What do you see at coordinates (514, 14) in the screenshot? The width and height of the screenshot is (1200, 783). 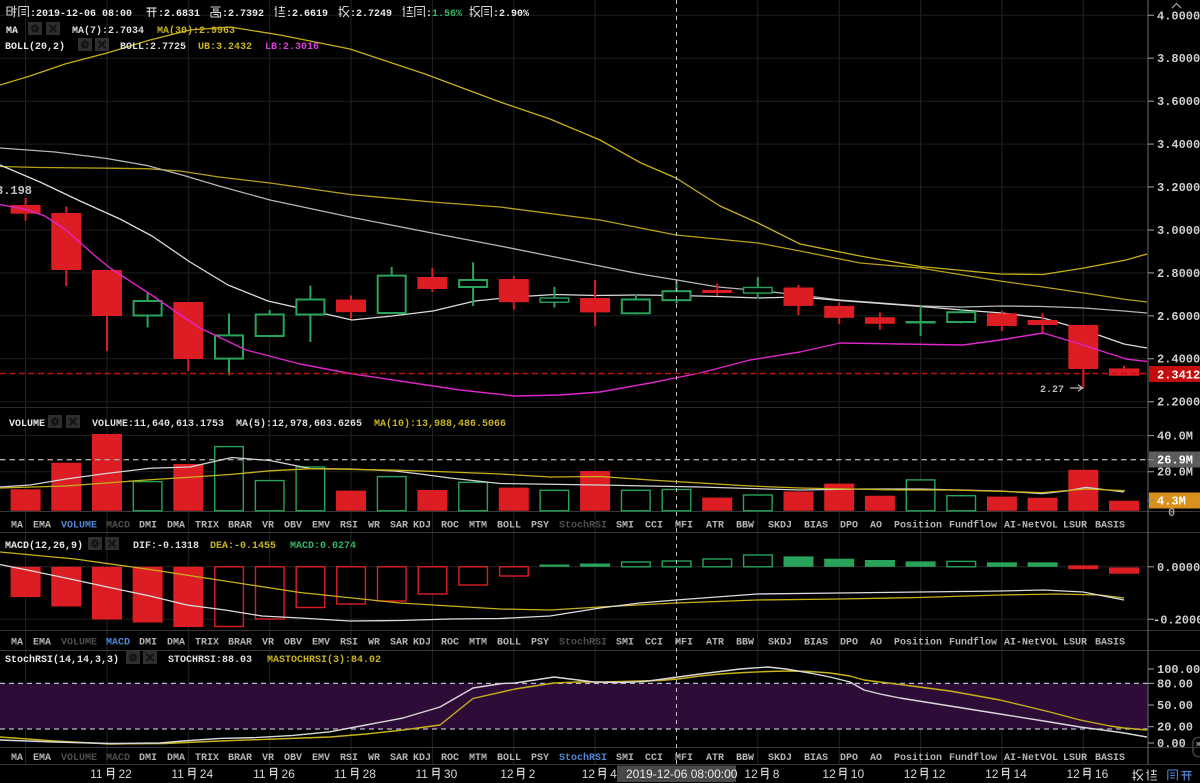 I see `svg-text: 2.90%` at bounding box center [514, 14].